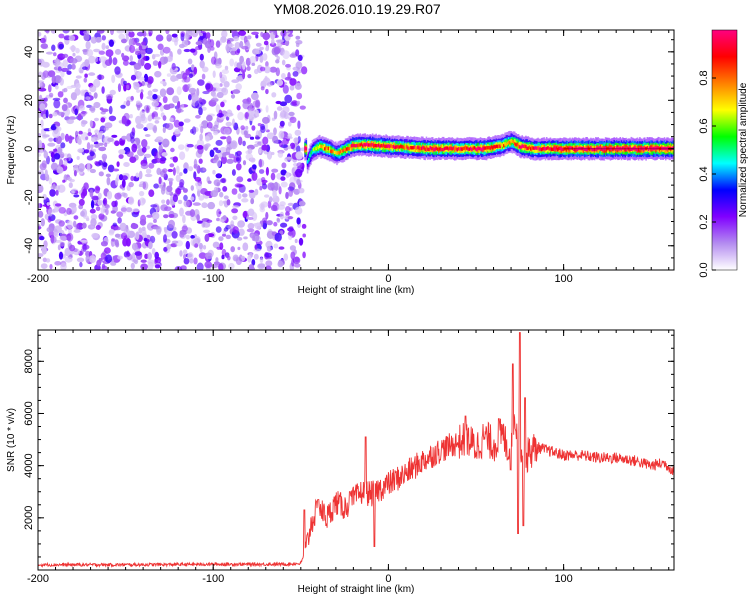 The width and height of the screenshot is (750, 600). I want to click on x-tick-label: 100, so click(563, 579).